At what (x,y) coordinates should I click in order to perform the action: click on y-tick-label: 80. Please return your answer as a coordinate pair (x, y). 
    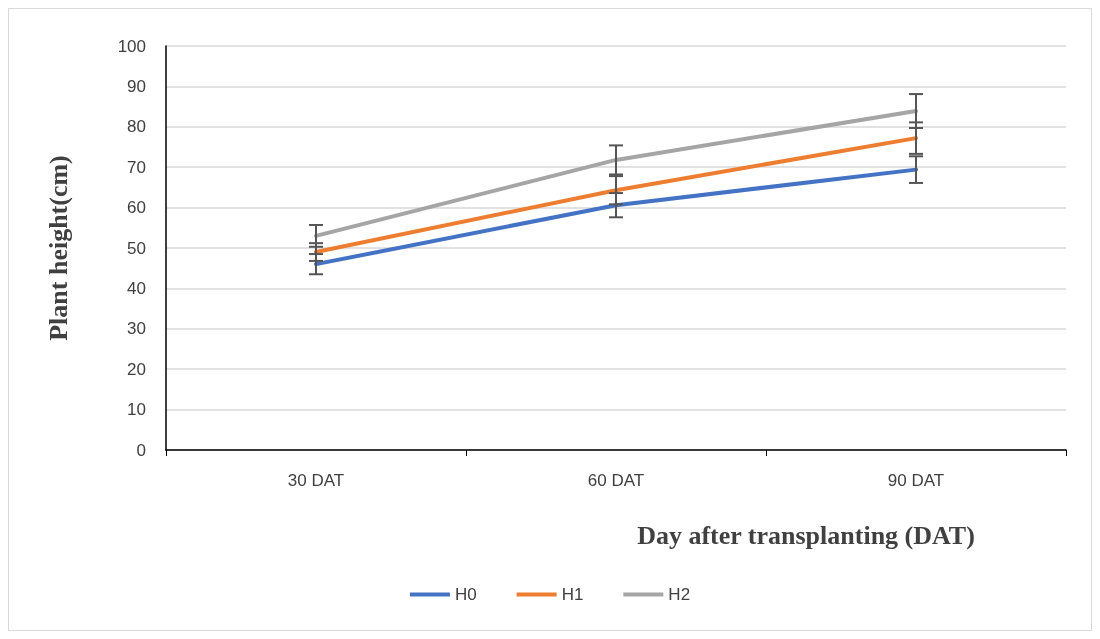
    Looking at the image, I should click on (136, 127).